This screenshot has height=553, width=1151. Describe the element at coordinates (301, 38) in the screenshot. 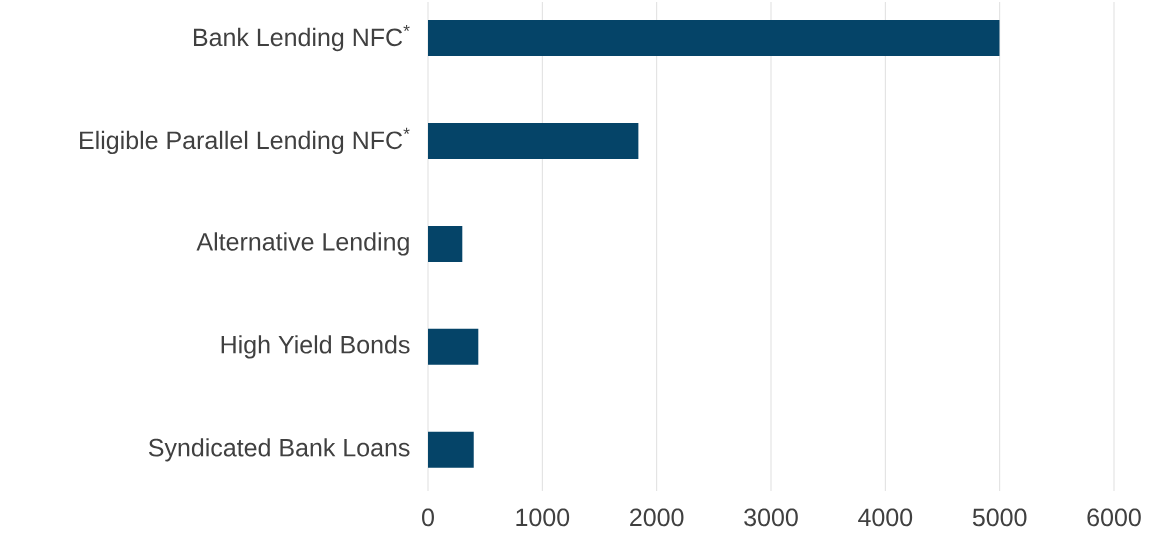

I see `y-tick-label: Bank Lending NFC$^{*}$` at that location.